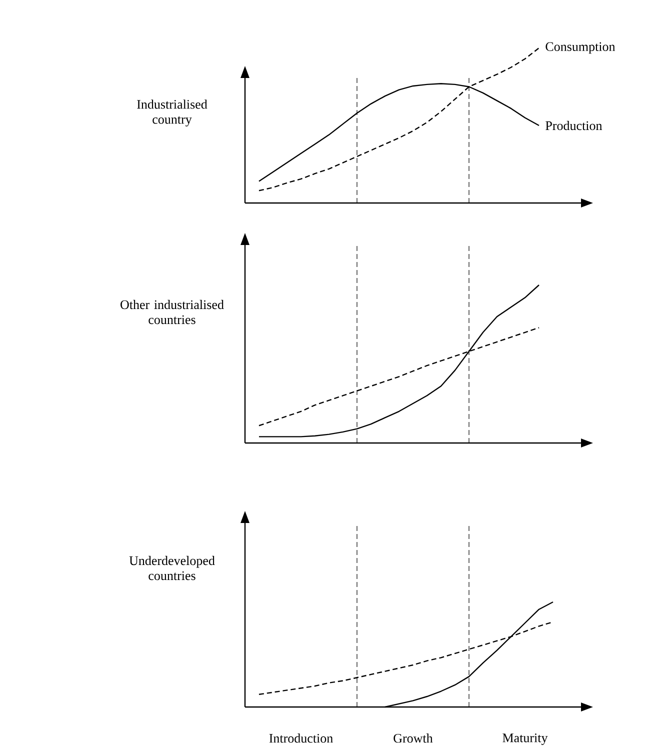 Image resolution: width=666 pixels, height=755 pixels. What do you see at coordinates (172, 113) in the screenshot?
I see `y-axis-title: Industrialised country` at bounding box center [172, 113].